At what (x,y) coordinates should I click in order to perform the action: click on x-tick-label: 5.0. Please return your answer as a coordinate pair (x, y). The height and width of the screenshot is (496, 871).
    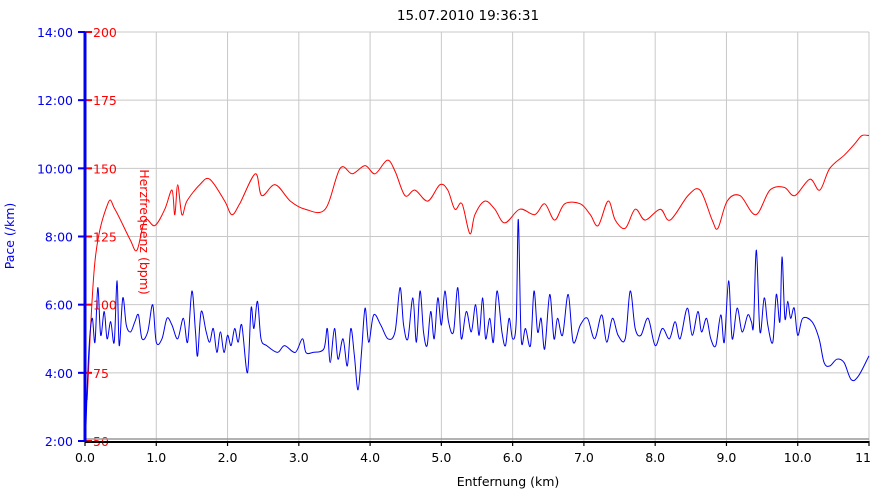
    Looking at the image, I should click on (441, 457).